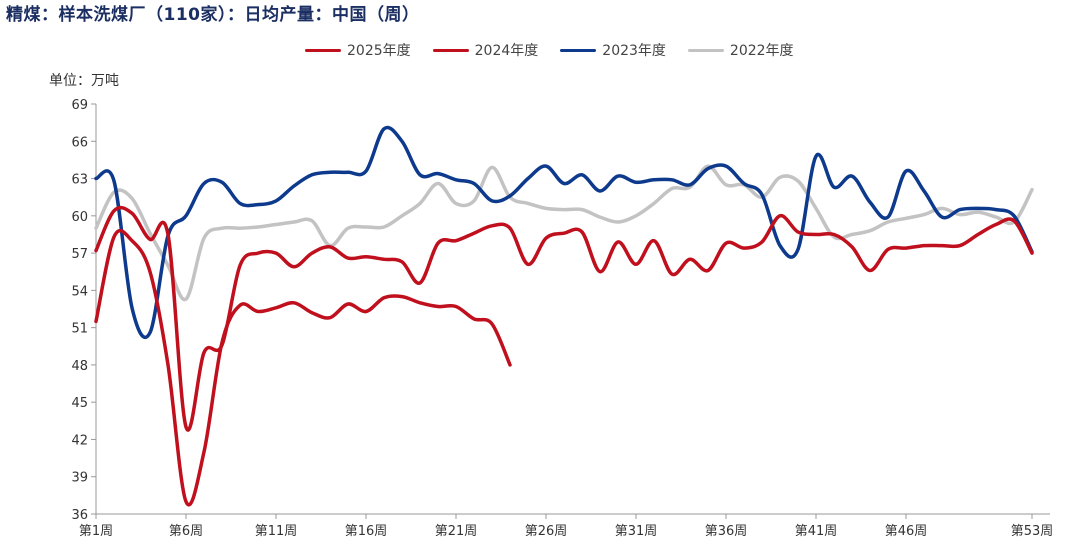 This screenshot has width=1080, height=547. Describe the element at coordinates (906, 531) in the screenshot. I see `x-tick-label: 第46周` at that location.